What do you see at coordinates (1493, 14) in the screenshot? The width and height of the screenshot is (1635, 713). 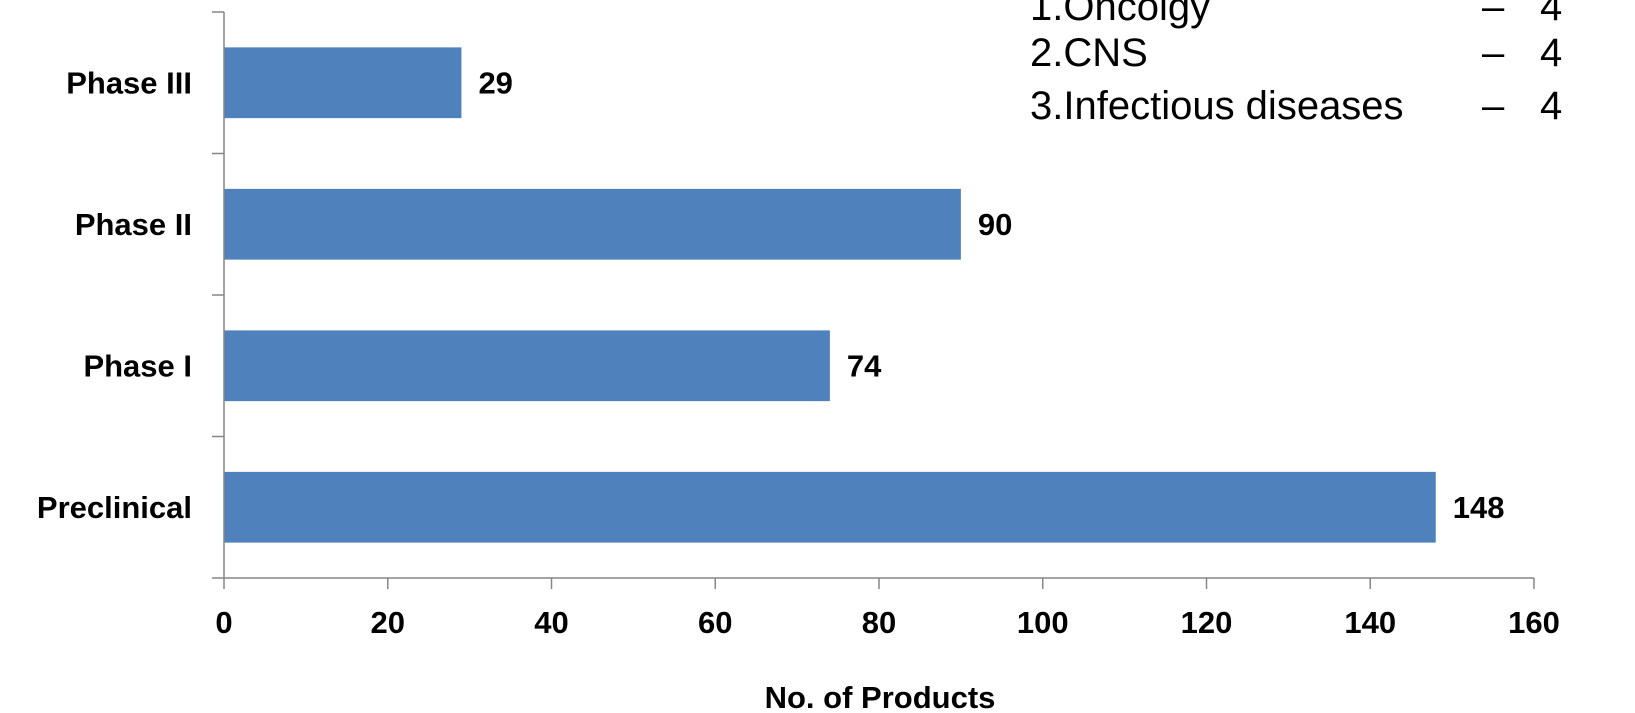 I see `annotation-dash-1: –` at bounding box center [1493, 14].